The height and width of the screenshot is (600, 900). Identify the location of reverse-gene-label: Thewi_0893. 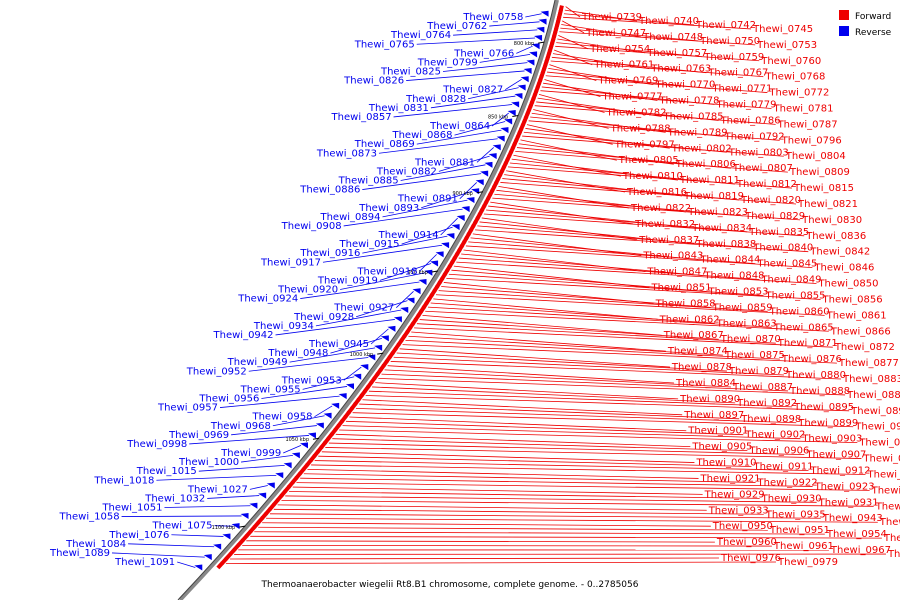
(388, 208).